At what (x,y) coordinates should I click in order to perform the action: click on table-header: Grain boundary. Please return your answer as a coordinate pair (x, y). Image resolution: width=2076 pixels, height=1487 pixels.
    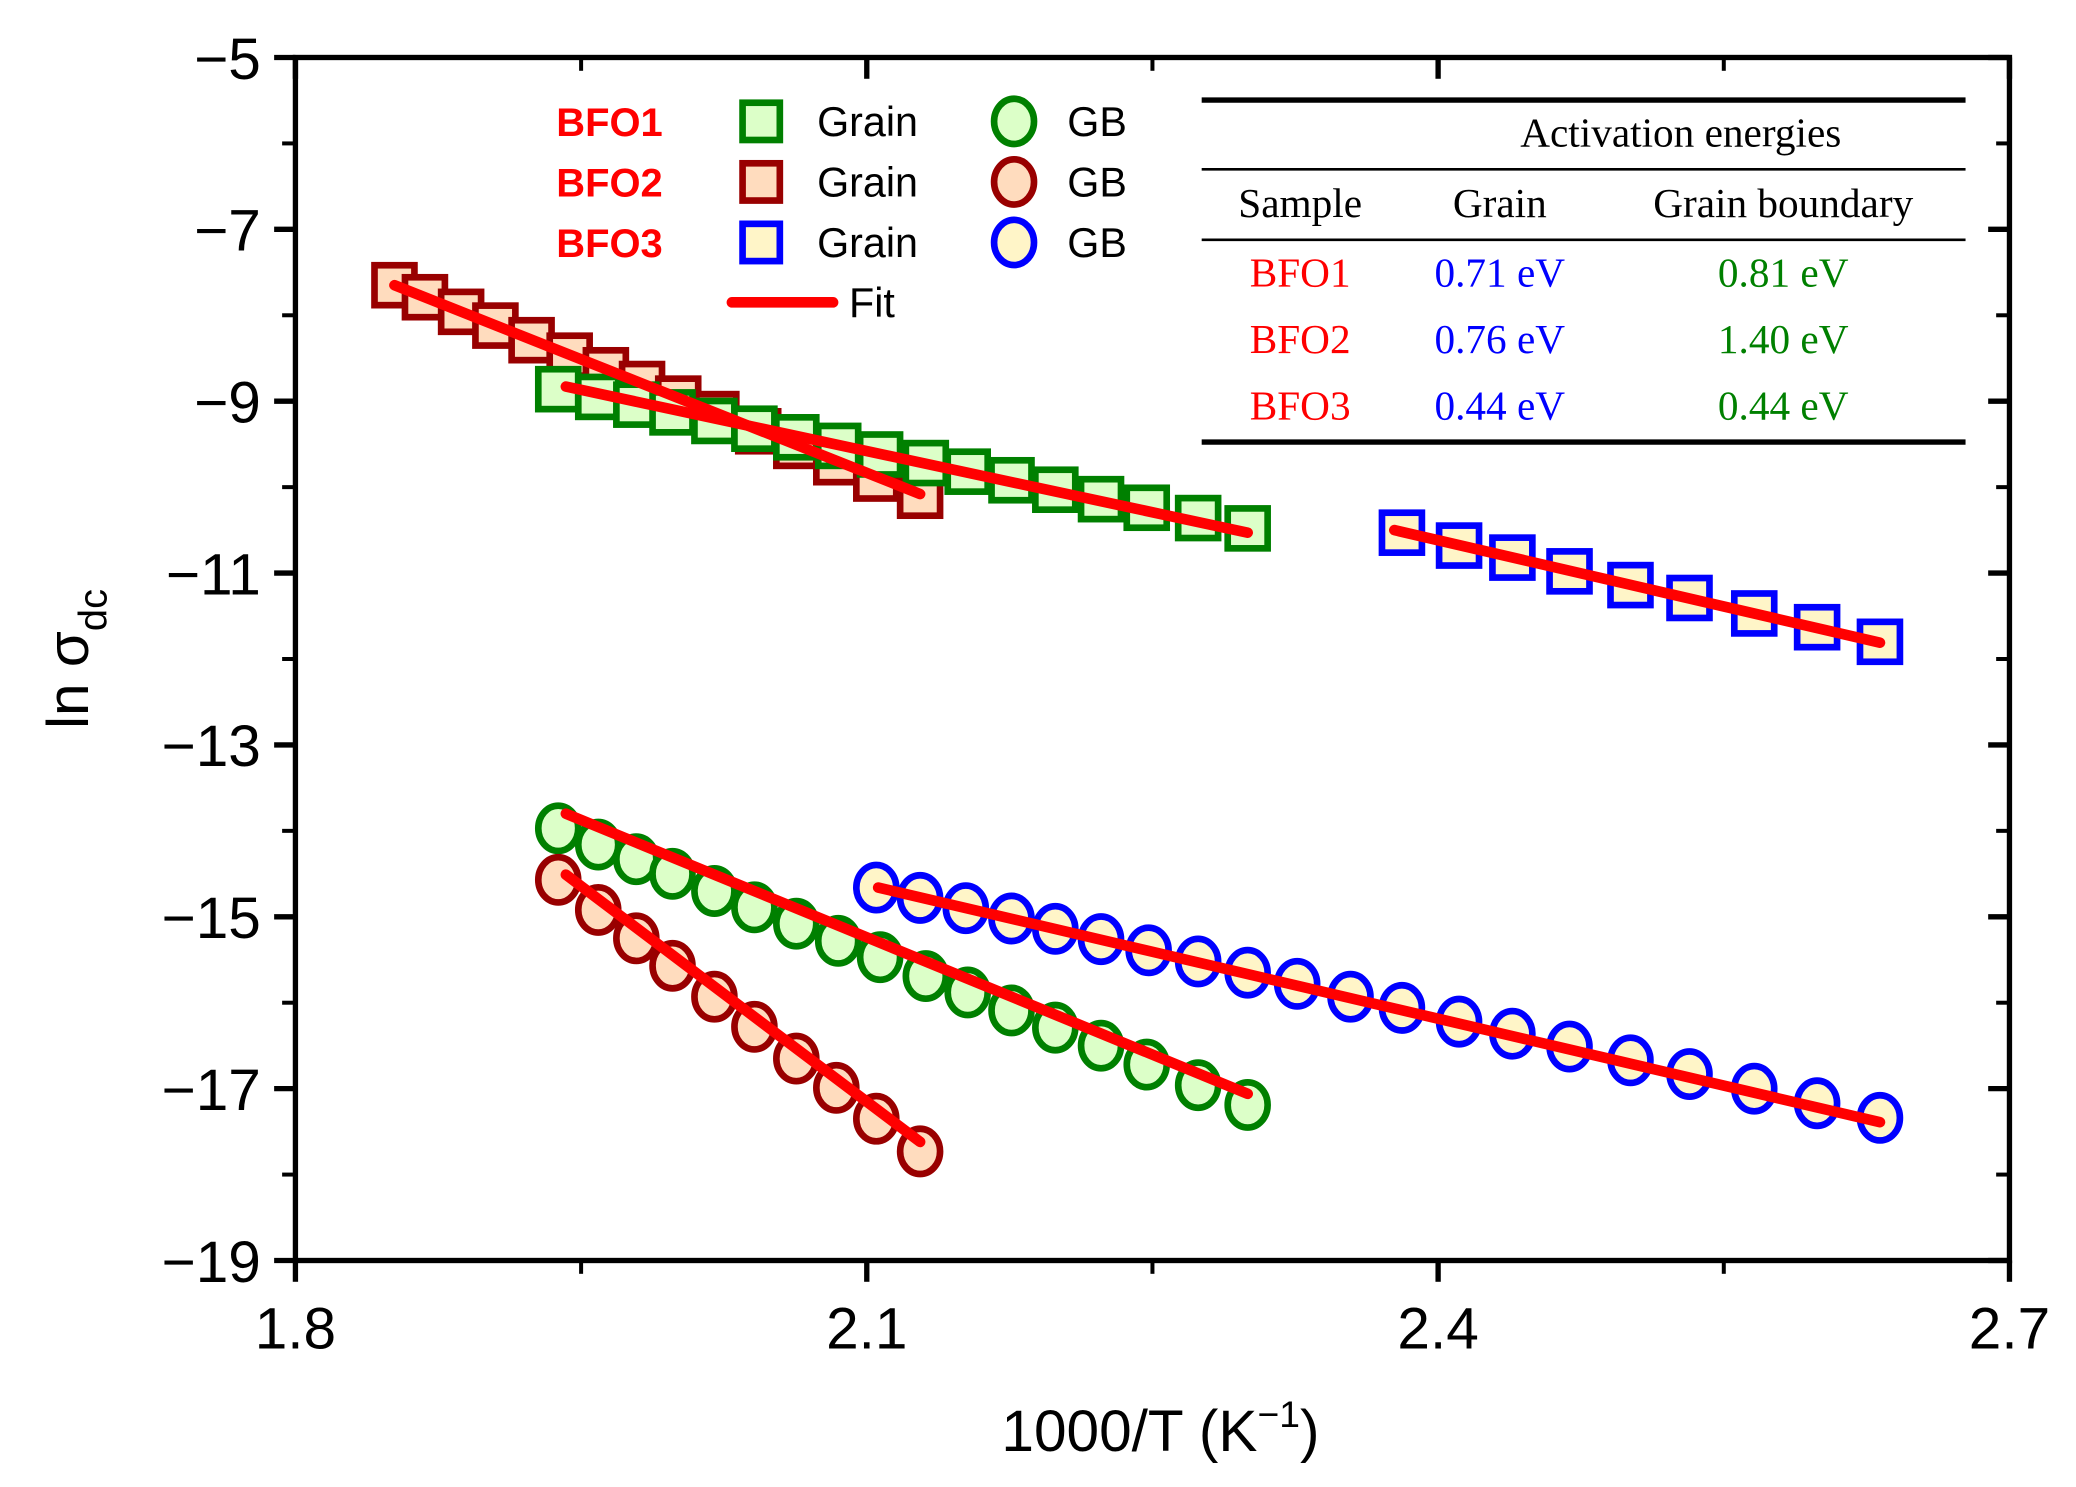
    Looking at the image, I should click on (1783, 203).